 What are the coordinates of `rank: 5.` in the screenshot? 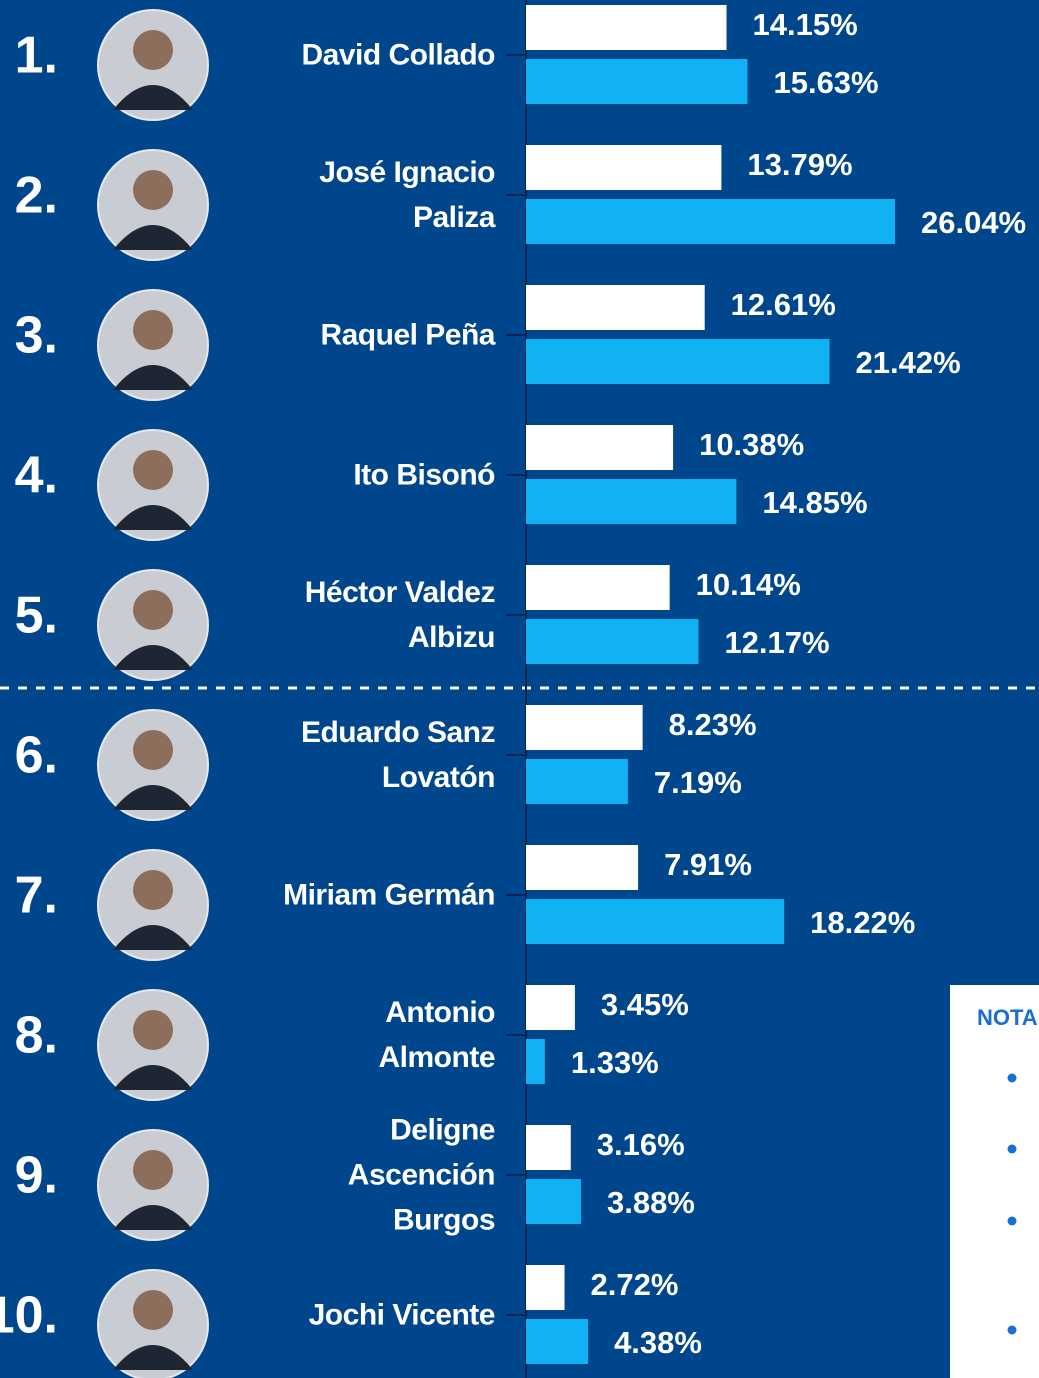 It's located at (36, 616).